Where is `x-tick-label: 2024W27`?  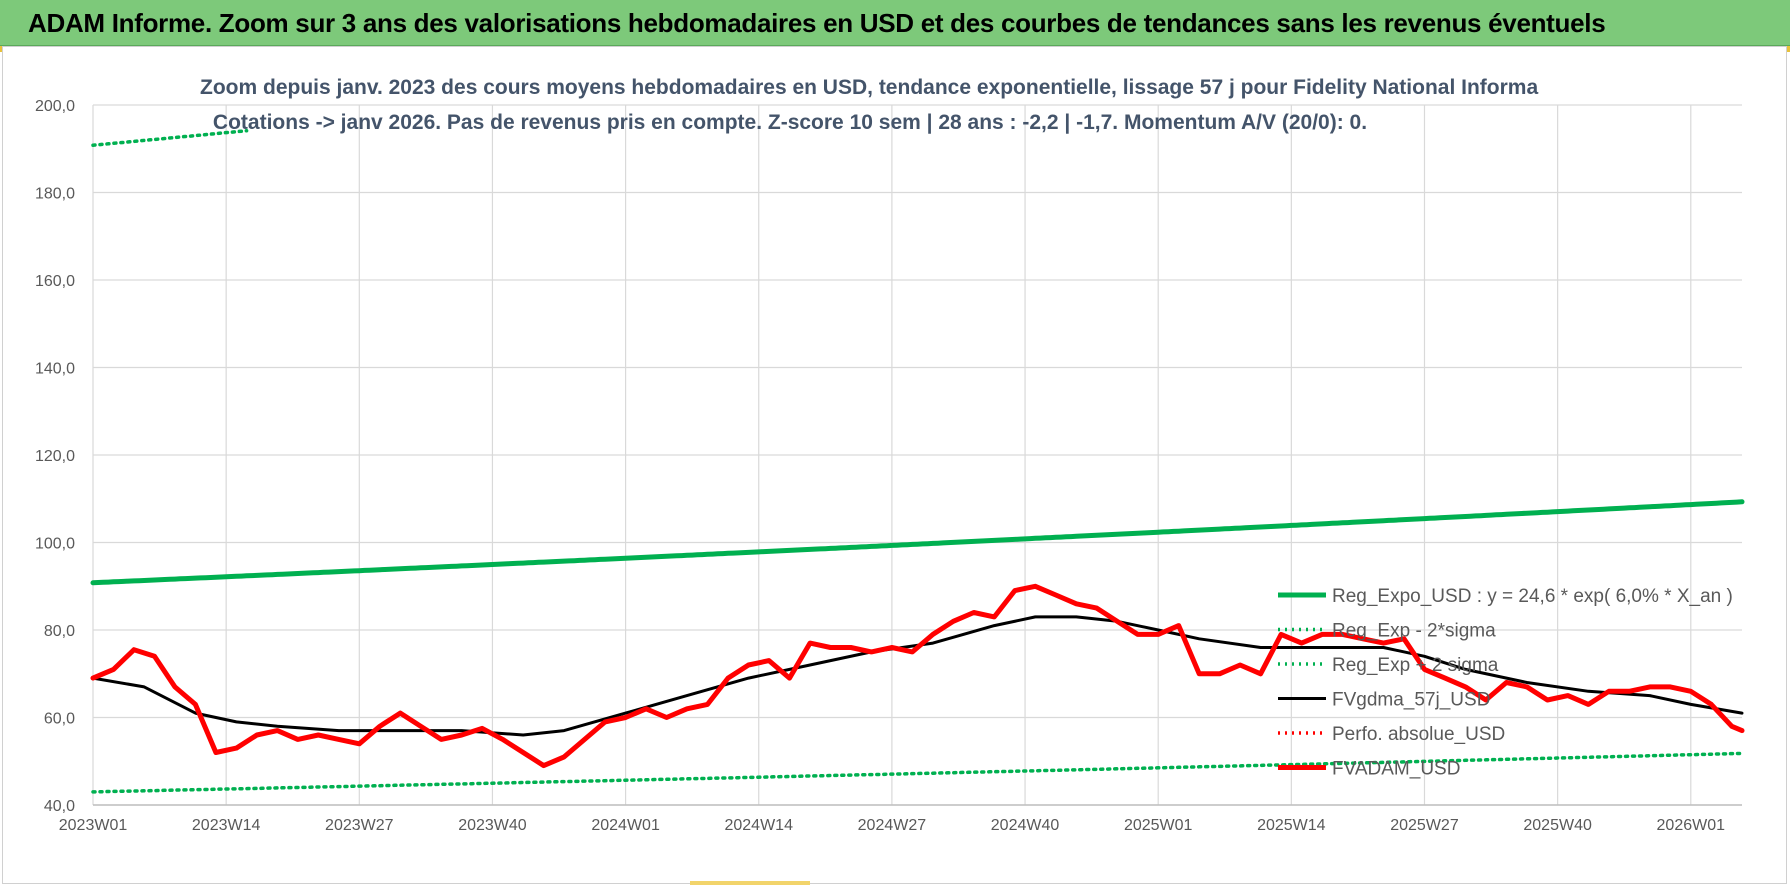 x-tick-label: 2024W27 is located at coordinates (892, 825).